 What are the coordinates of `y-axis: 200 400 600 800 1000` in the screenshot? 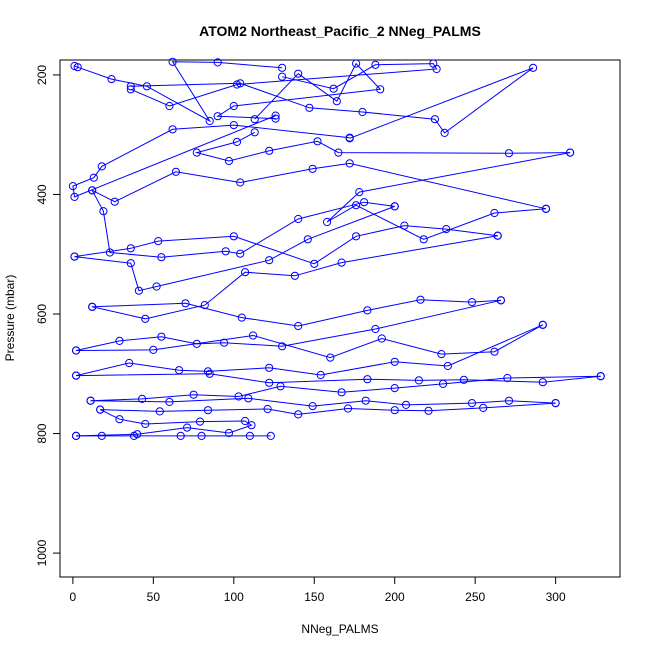 It's located at (47, 315).